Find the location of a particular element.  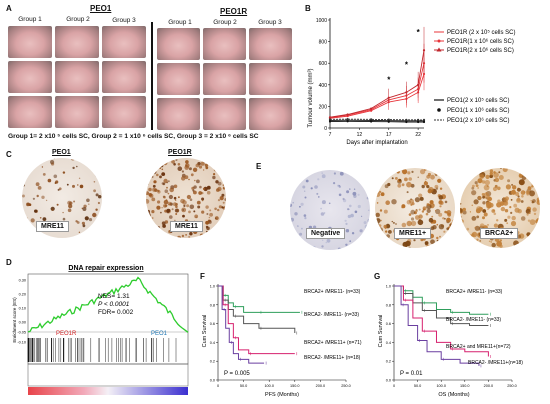

panel-d-hit-ticks is located at coordinates (102, 350).